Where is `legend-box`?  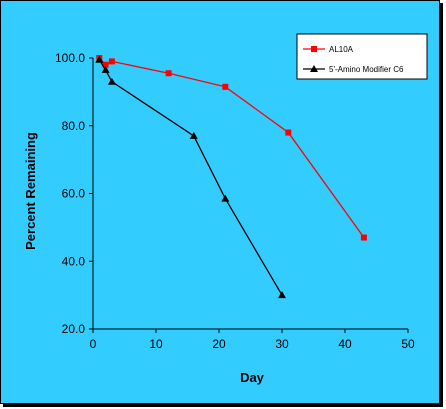 legend-box is located at coordinates (362, 56).